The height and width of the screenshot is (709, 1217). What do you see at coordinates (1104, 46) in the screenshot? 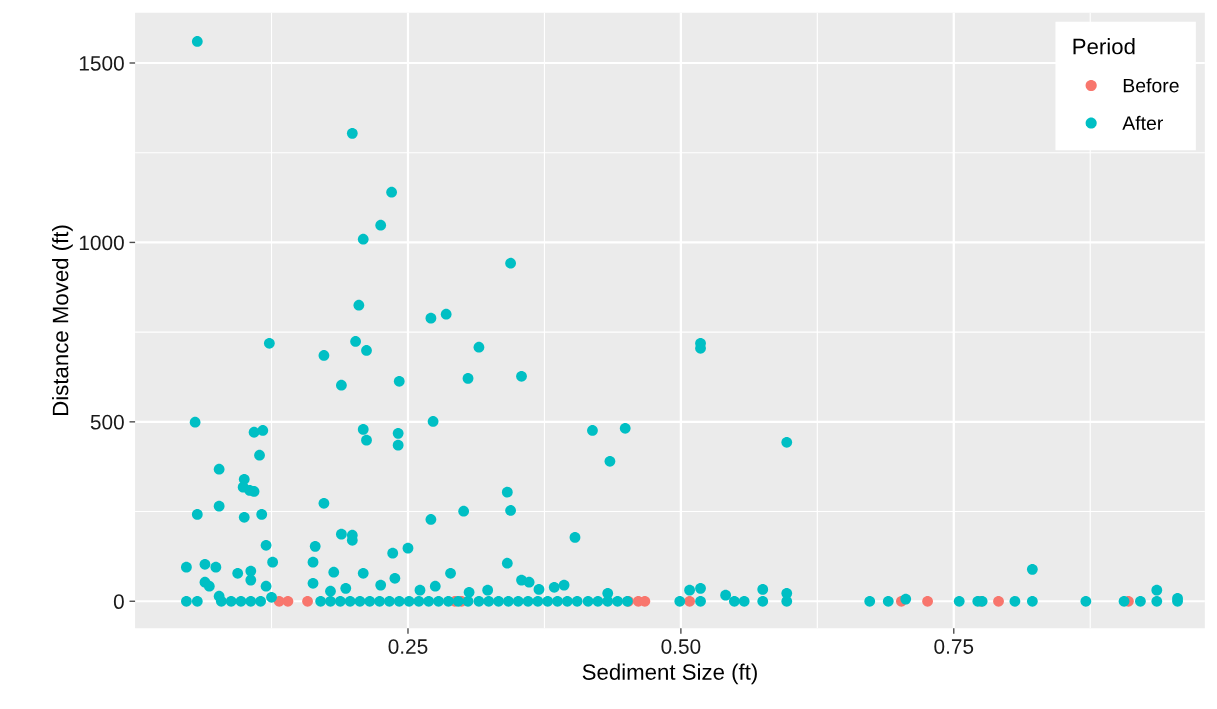
I see `legend-title: Period` at bounding box center [1104, 46].